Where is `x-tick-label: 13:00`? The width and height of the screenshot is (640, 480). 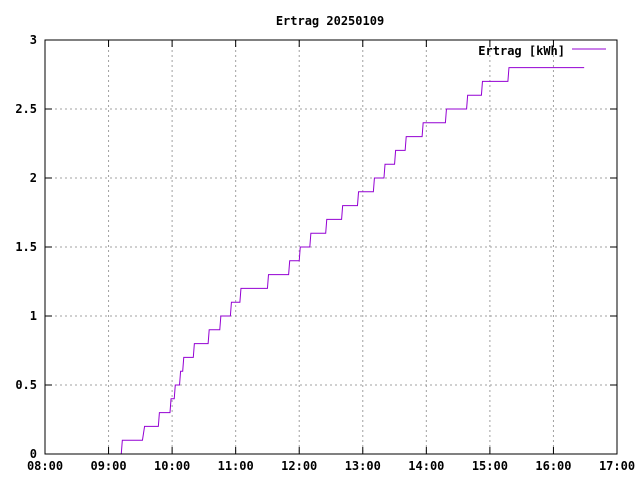
x-tick-label: 13:00 is located at coordinates (363, 466).